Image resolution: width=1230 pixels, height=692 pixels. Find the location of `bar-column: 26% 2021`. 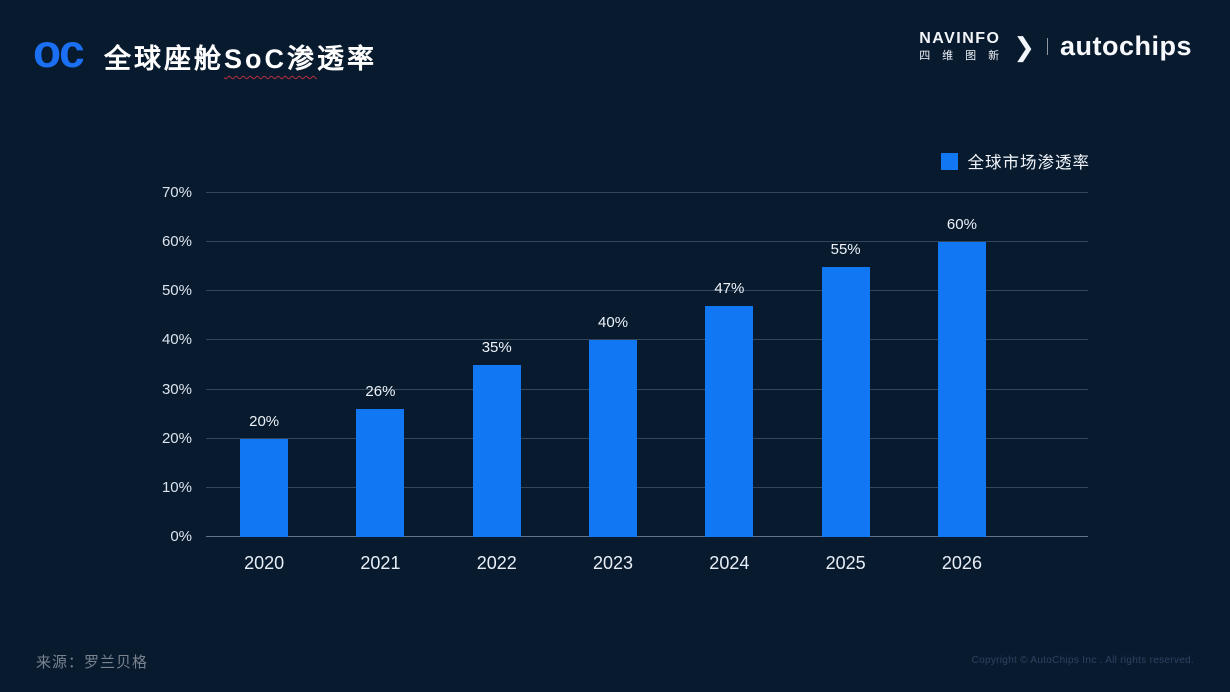

bar-column: 26% 2021 is located at coordinates (380, 383).